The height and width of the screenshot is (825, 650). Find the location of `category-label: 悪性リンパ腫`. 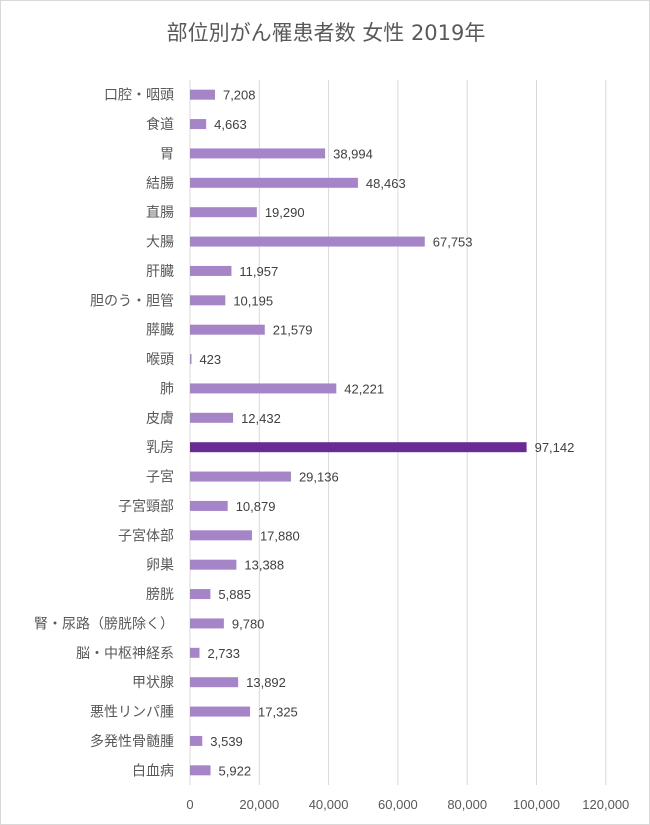

category-label: 悪性リンパ腫 is located at coordinates (132, 713).